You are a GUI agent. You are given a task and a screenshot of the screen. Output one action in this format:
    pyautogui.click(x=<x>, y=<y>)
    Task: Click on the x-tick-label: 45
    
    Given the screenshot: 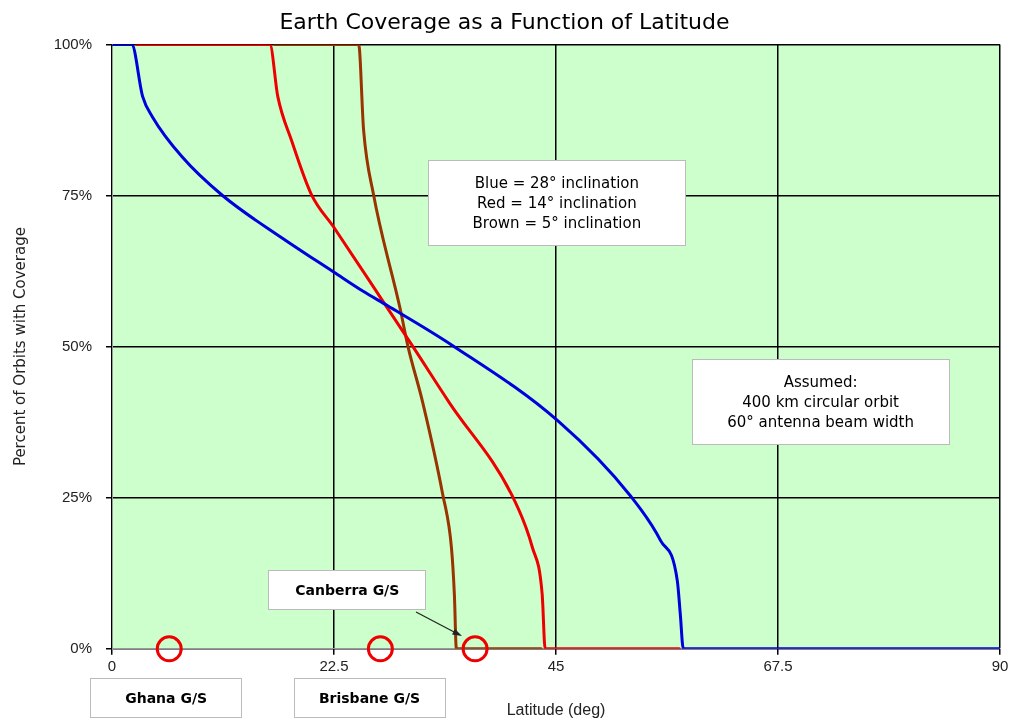 What is the action you would take?
    pyautogui.click(x=556, y=665)
    